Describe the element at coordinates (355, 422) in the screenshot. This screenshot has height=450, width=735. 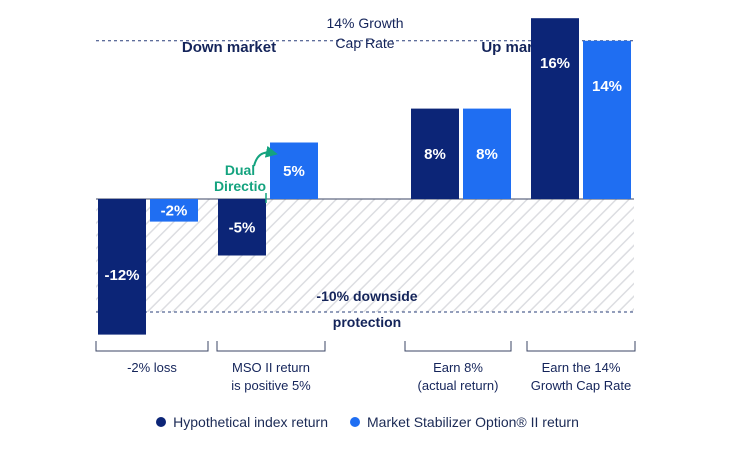
I see `legend-marker-mso` at that location.